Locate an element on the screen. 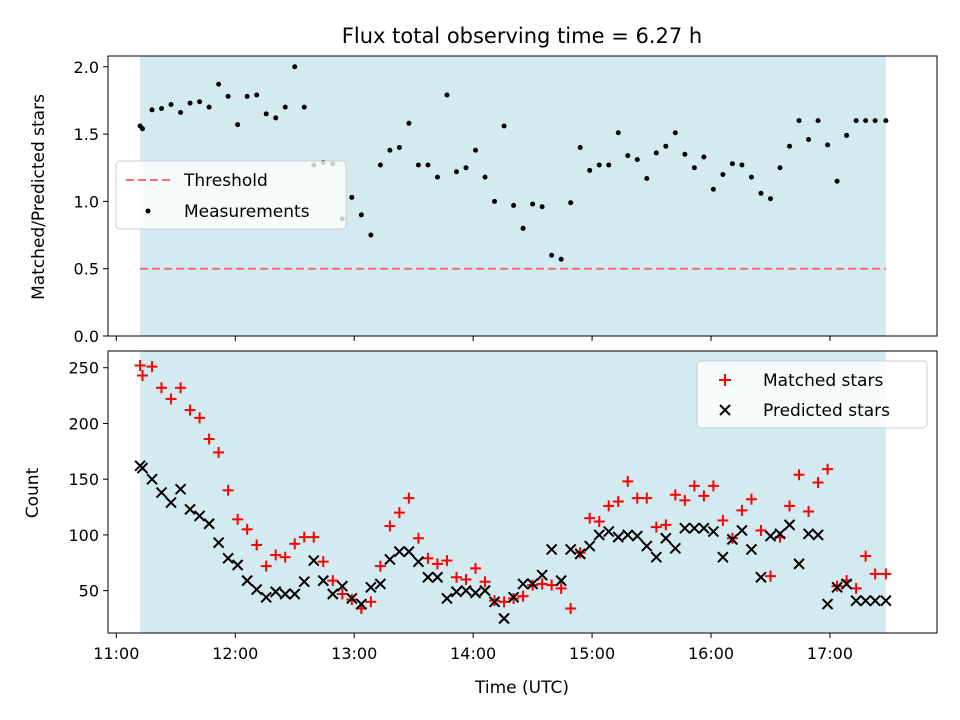  top-ytick-label: 2.0 is located at coordinates (86, 67).